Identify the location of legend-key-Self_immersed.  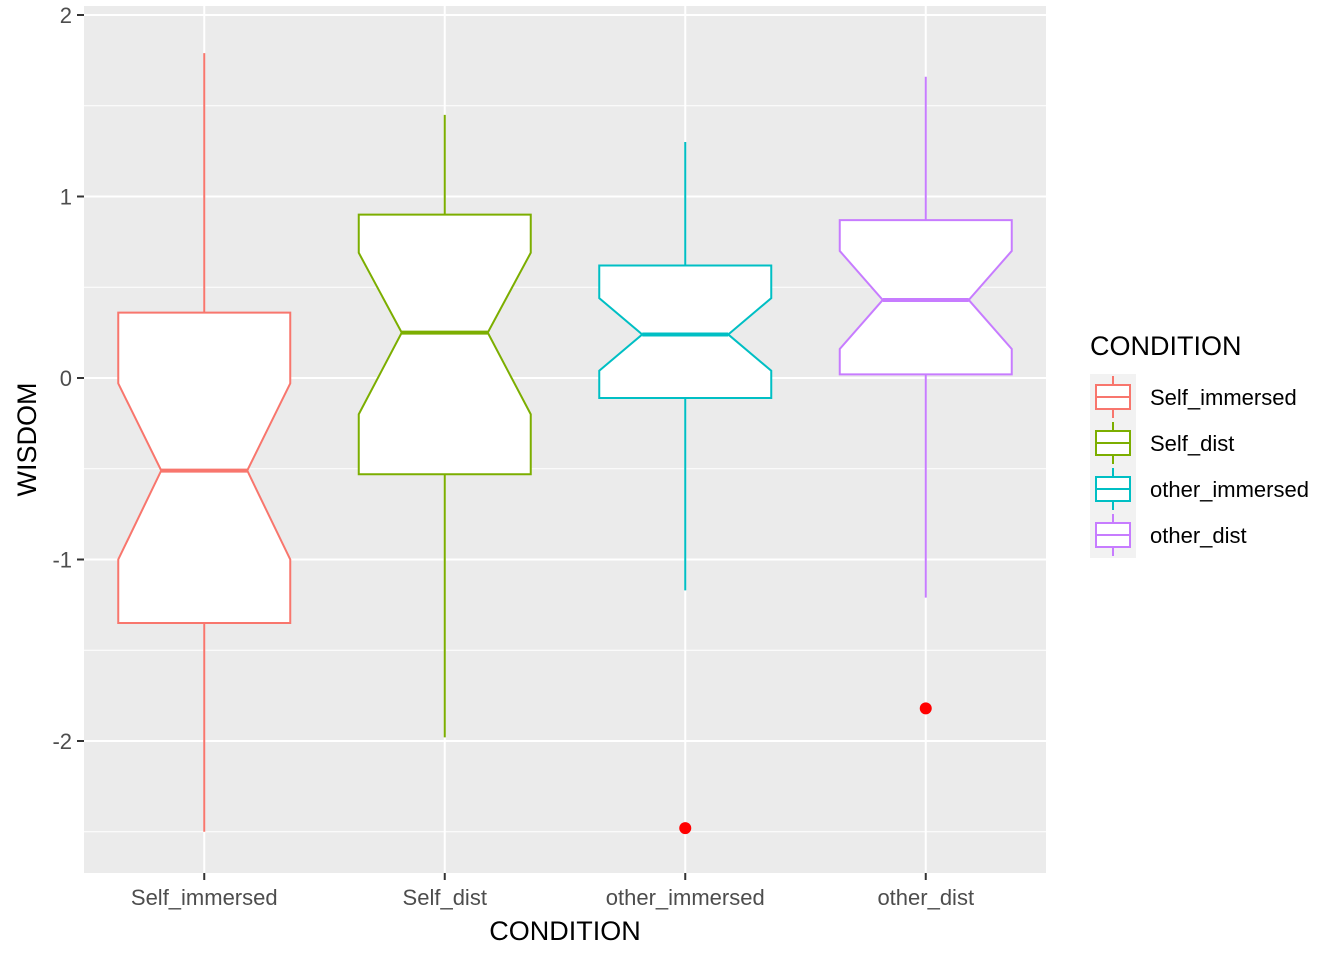
(1113, 397).